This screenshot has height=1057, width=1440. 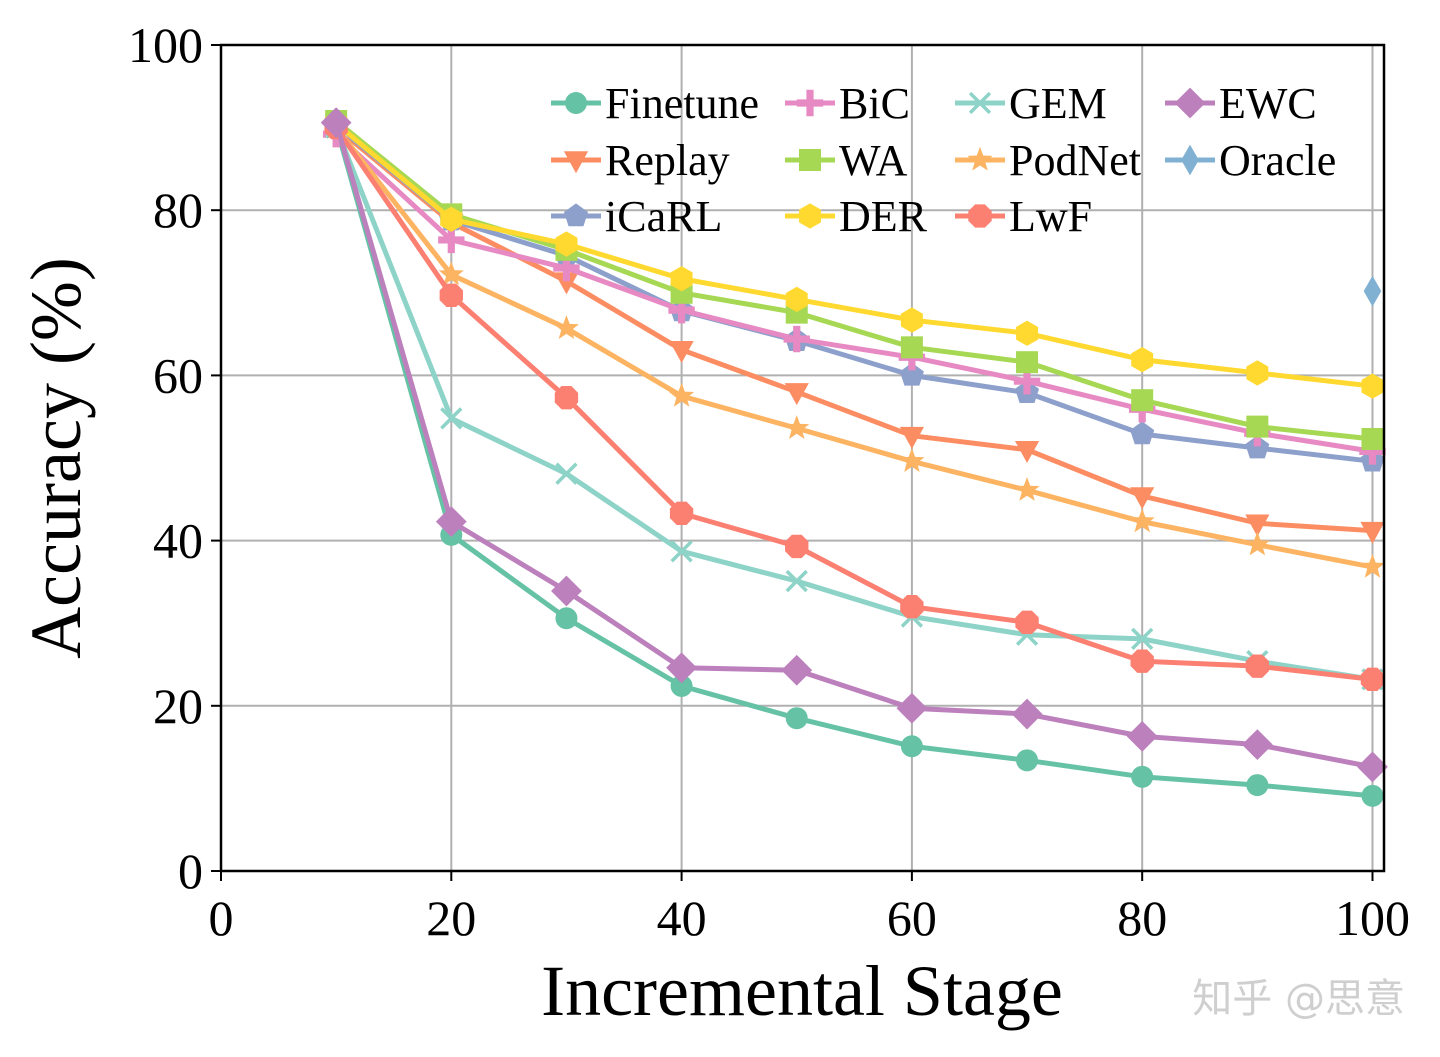 What do you see at coordinates (980, 216) in the screenshot?
I see `legend-marker-lwf` at bounding box center [980, 216].